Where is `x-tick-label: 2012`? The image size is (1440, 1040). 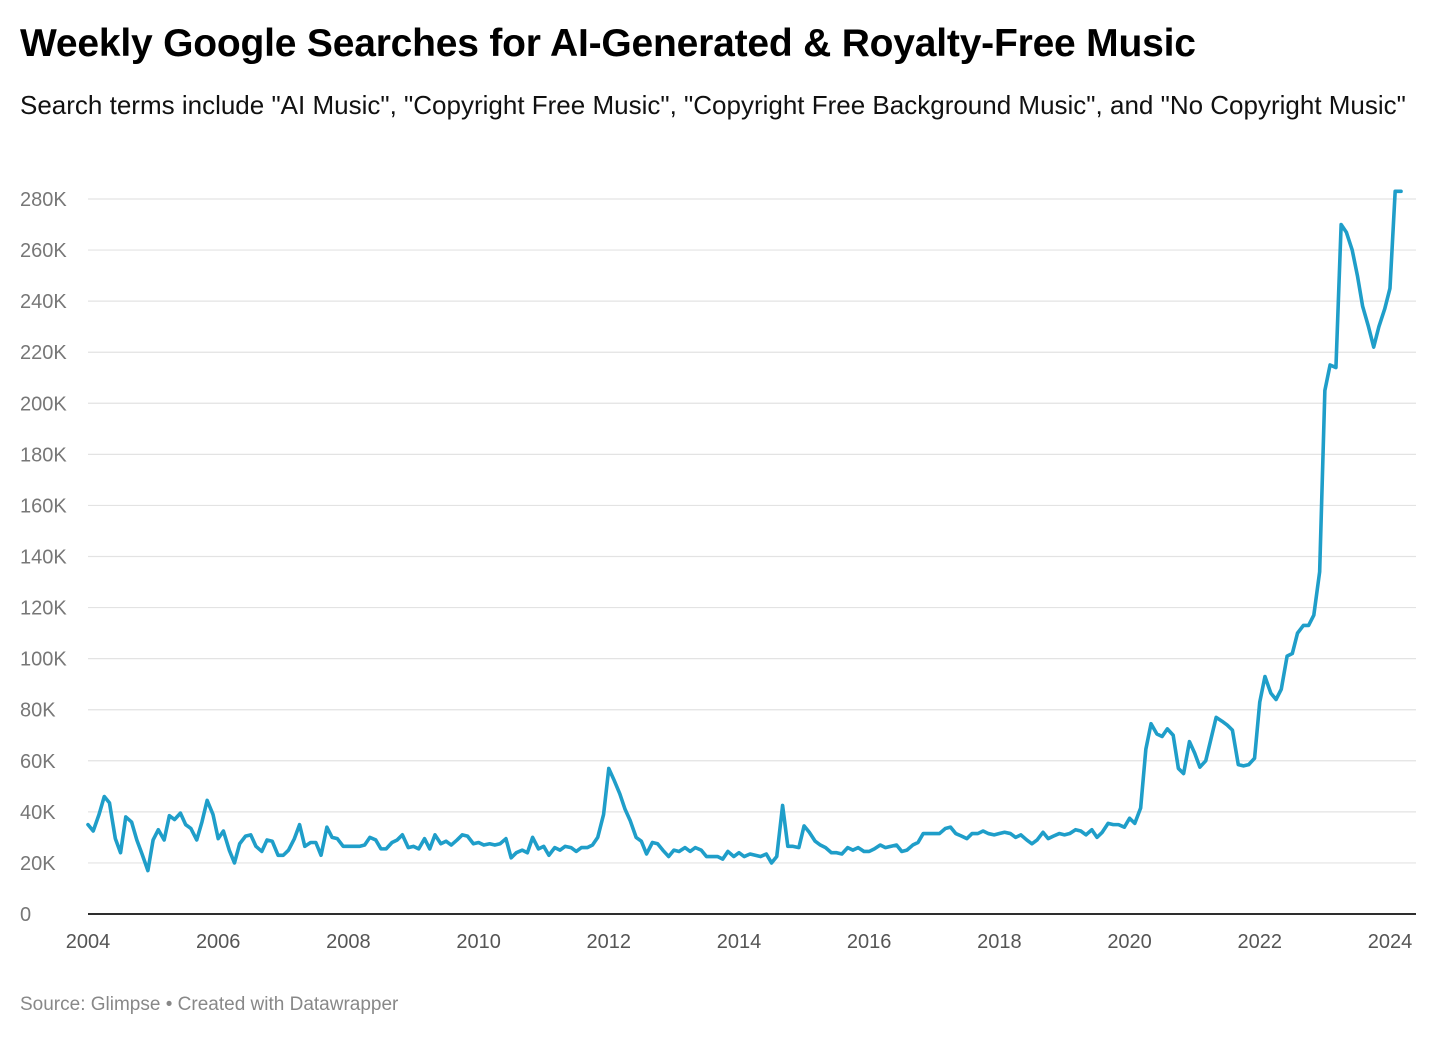 x-tick-label: 2012 is located at coordinates (609, 942).